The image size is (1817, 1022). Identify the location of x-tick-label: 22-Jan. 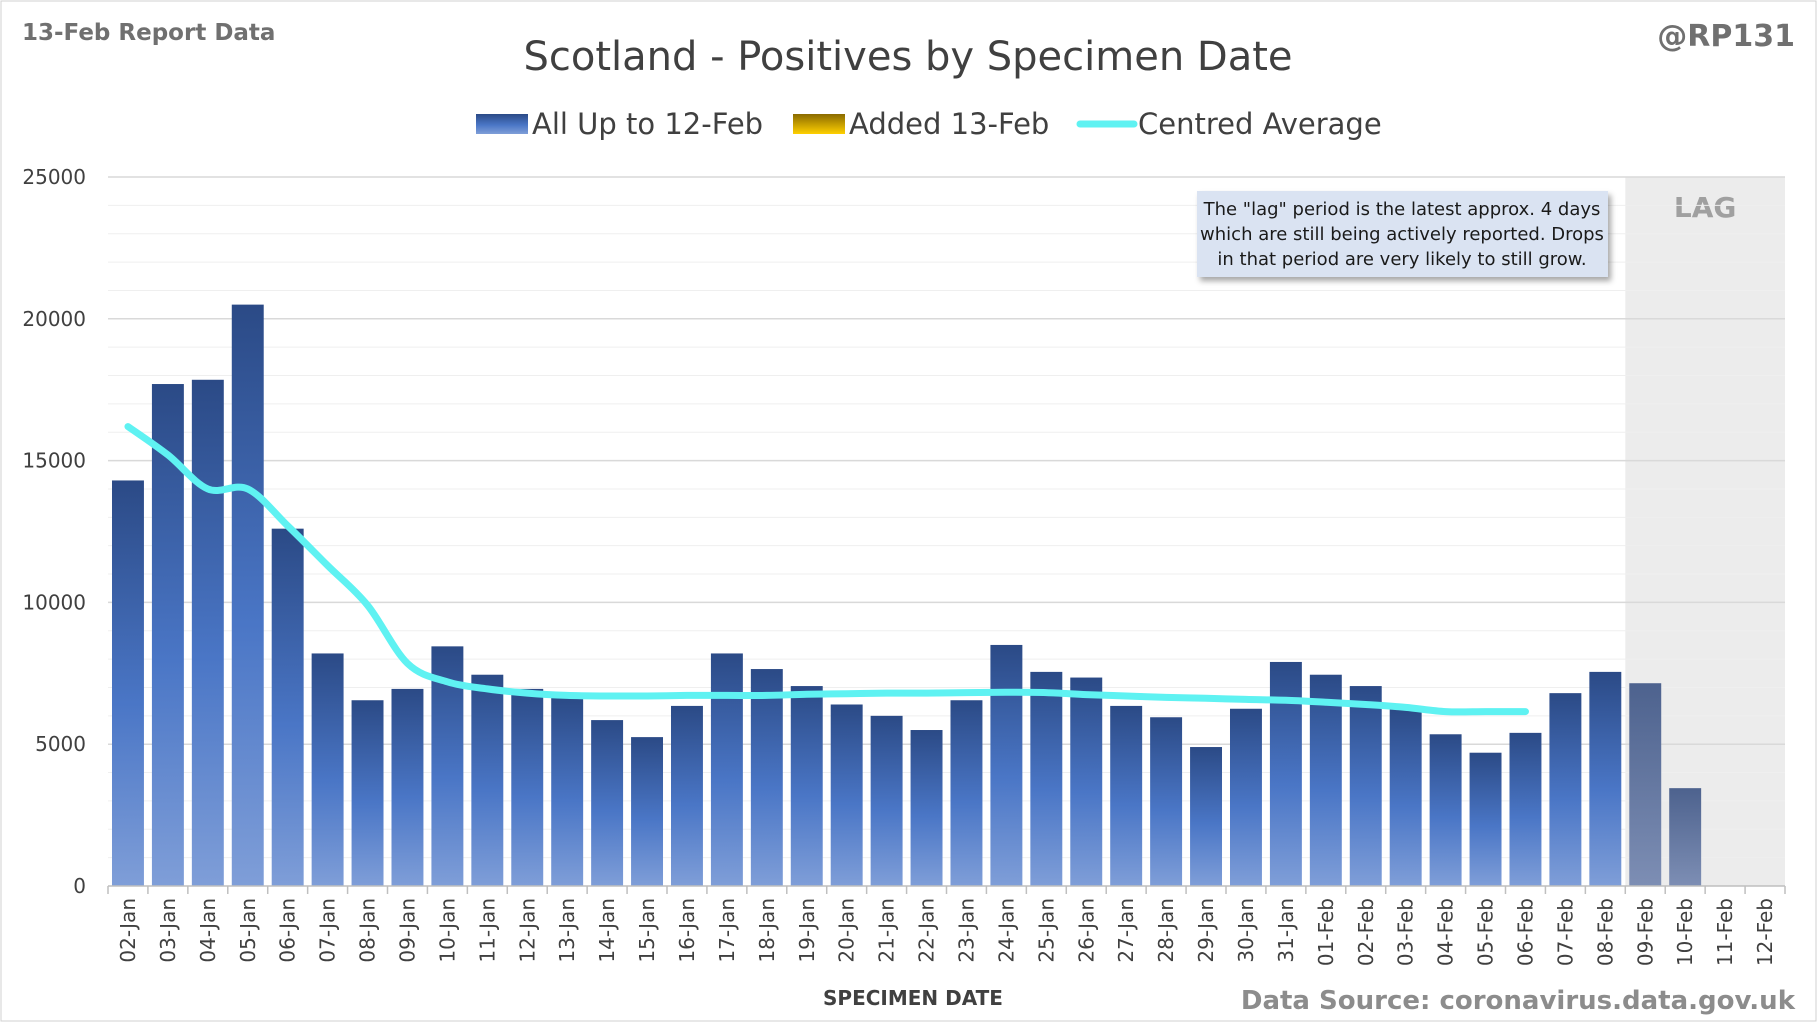
(927, 930).